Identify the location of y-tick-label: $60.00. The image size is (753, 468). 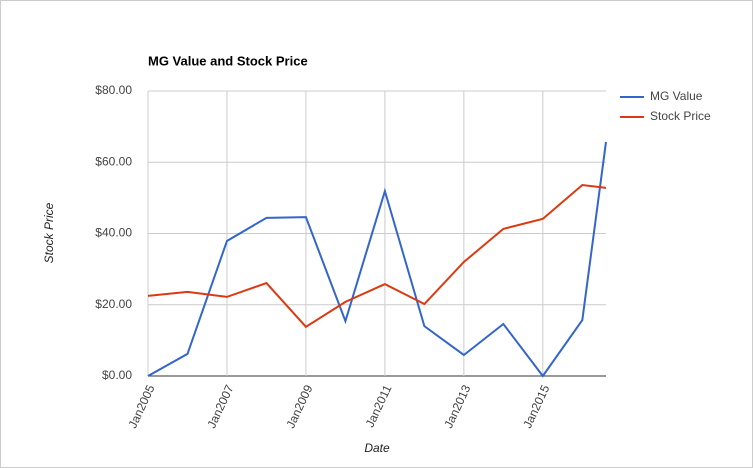
(113, 161).